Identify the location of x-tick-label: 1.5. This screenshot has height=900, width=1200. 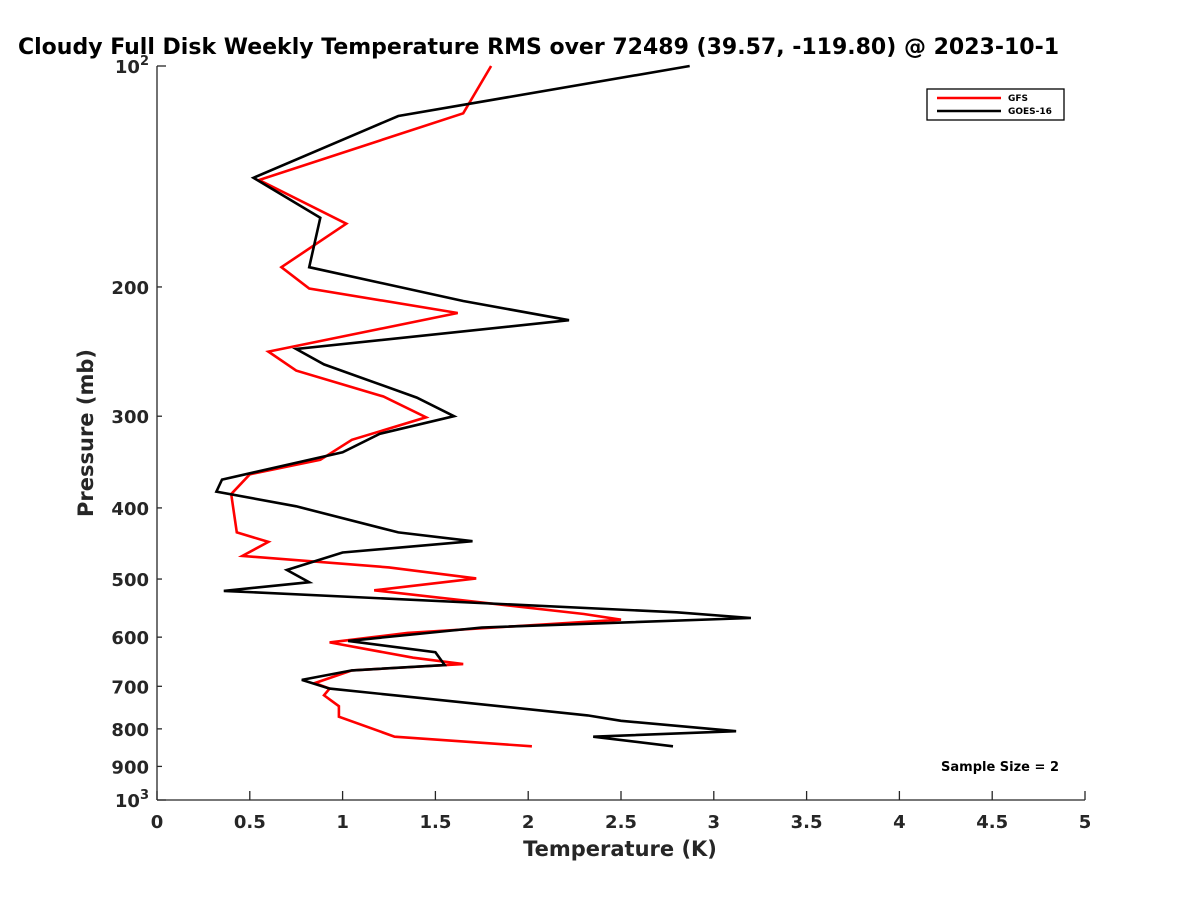
(435, 822).